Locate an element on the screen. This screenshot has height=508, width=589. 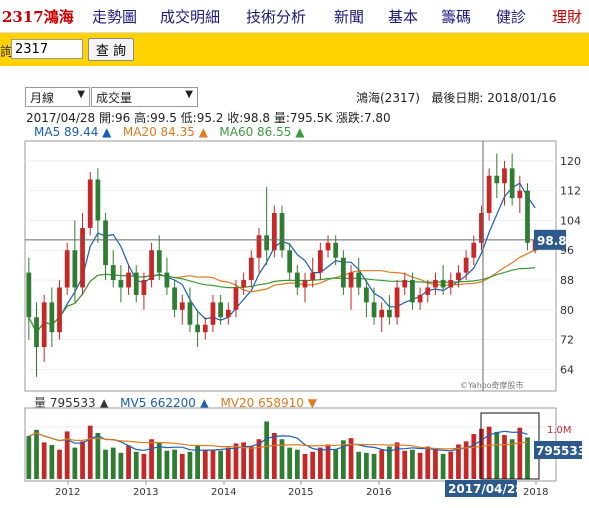
nav-tab-health: 健診 is located at coordinates (511, 17).